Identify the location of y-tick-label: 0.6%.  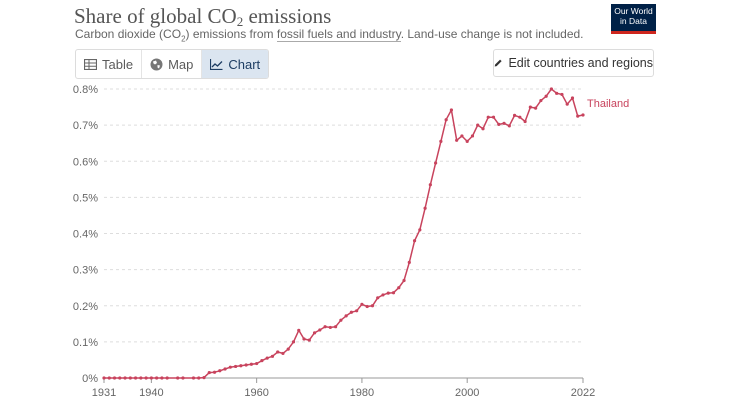
(85, 162).